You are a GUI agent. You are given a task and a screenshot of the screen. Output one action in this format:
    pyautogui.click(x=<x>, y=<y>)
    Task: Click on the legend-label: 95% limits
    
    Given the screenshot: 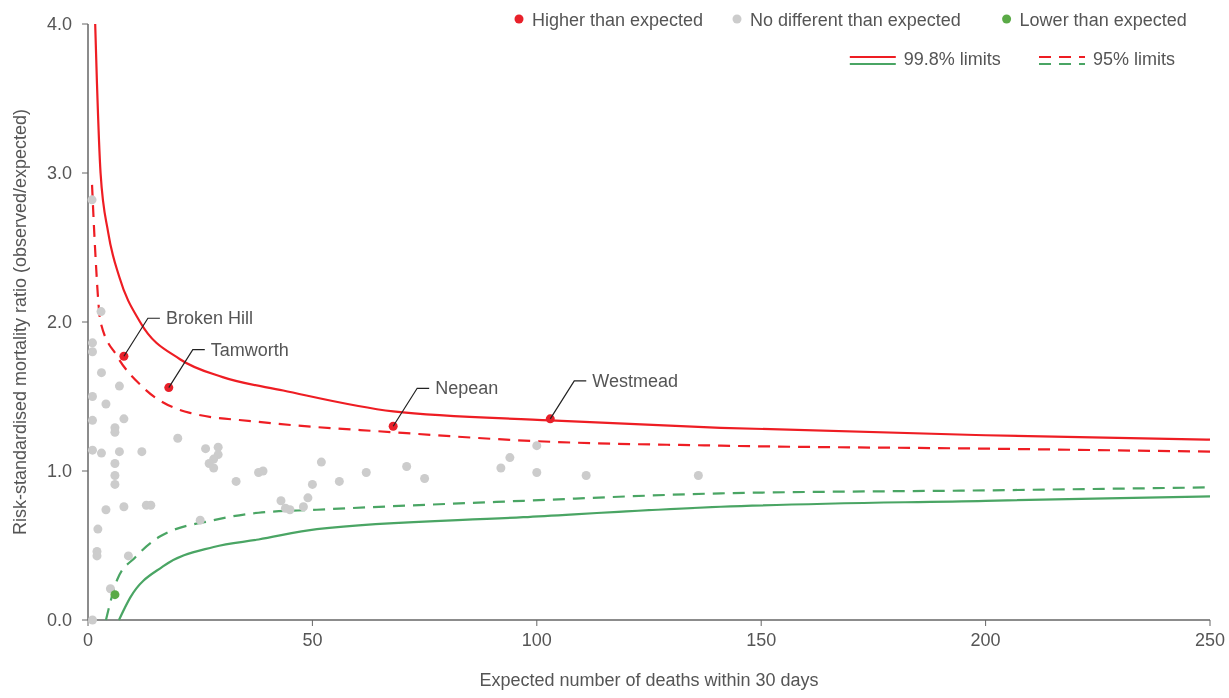 What is the action you would take?
    pyautogui.click(x=1134, y=59)
    